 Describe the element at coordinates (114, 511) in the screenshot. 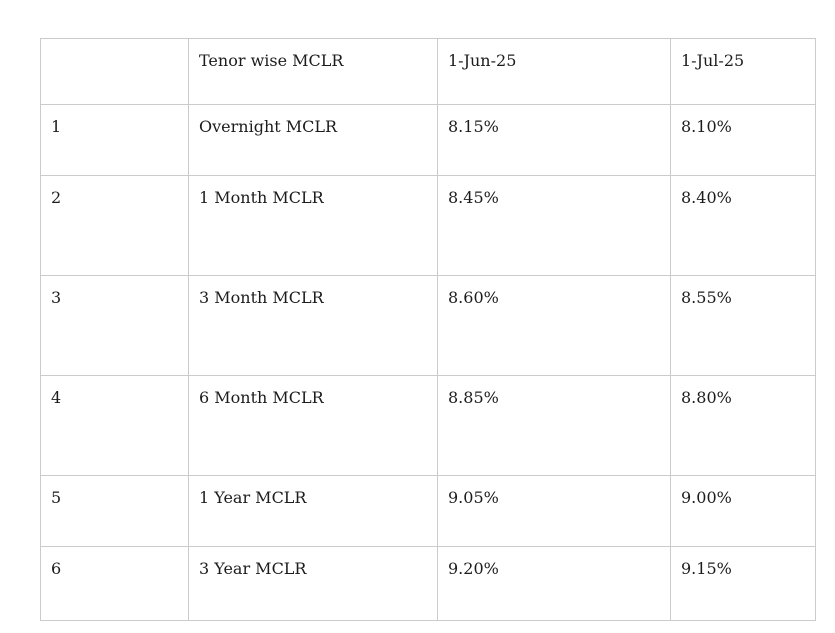

I see `cell-sno: 5` at that location.